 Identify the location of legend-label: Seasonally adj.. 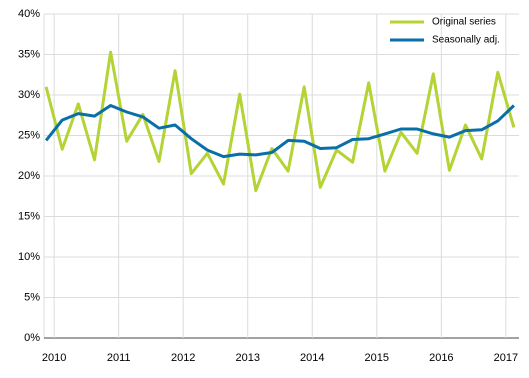
(466, 40).